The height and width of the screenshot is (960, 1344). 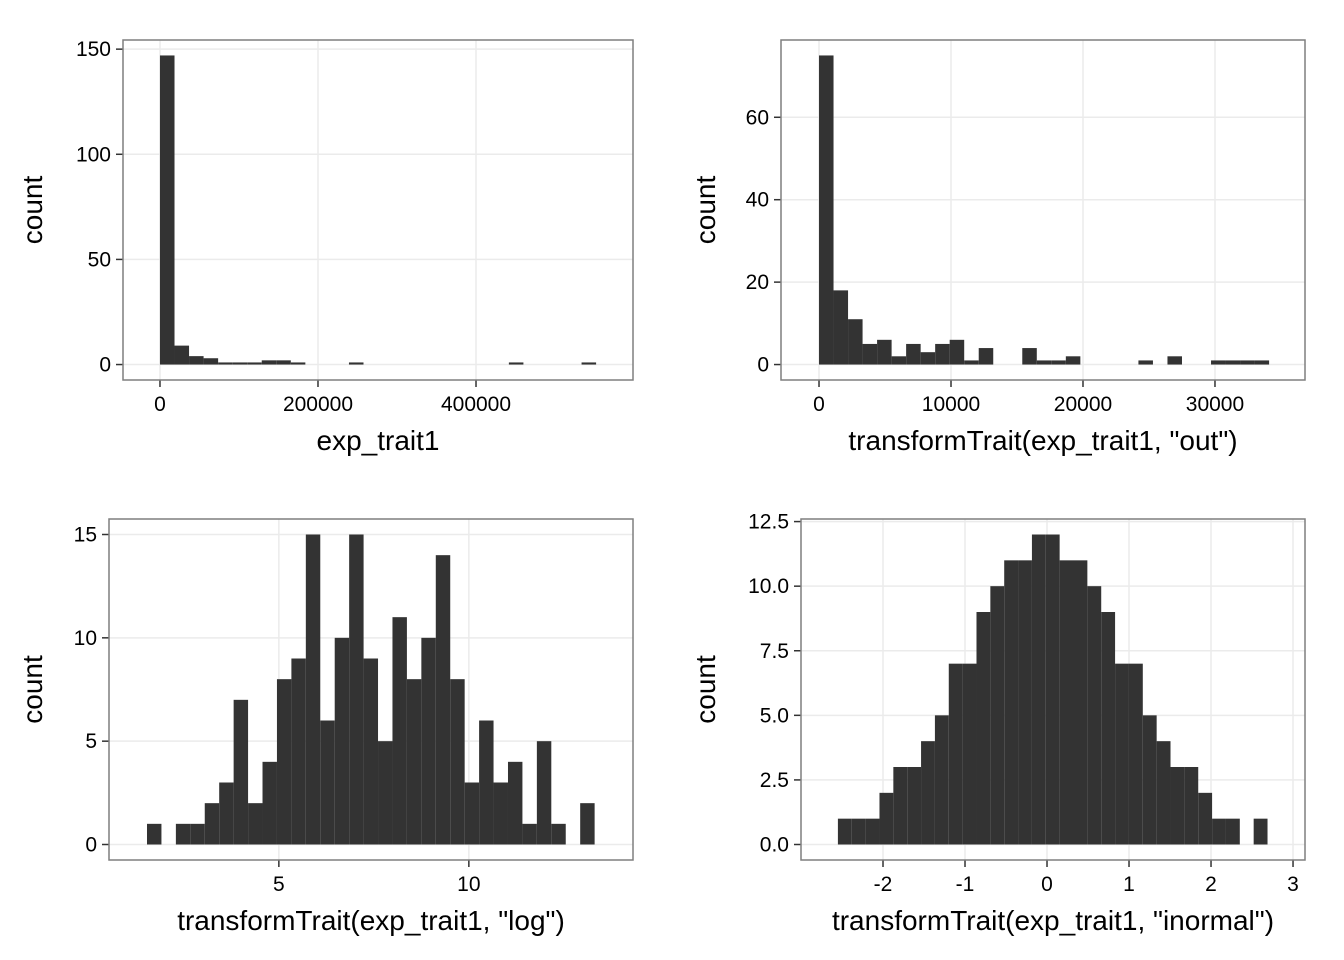 What do you see at coordinates (279, 884) in the screenshot?
I see `x-tick-label: 5` at bounding box center [279, 884].